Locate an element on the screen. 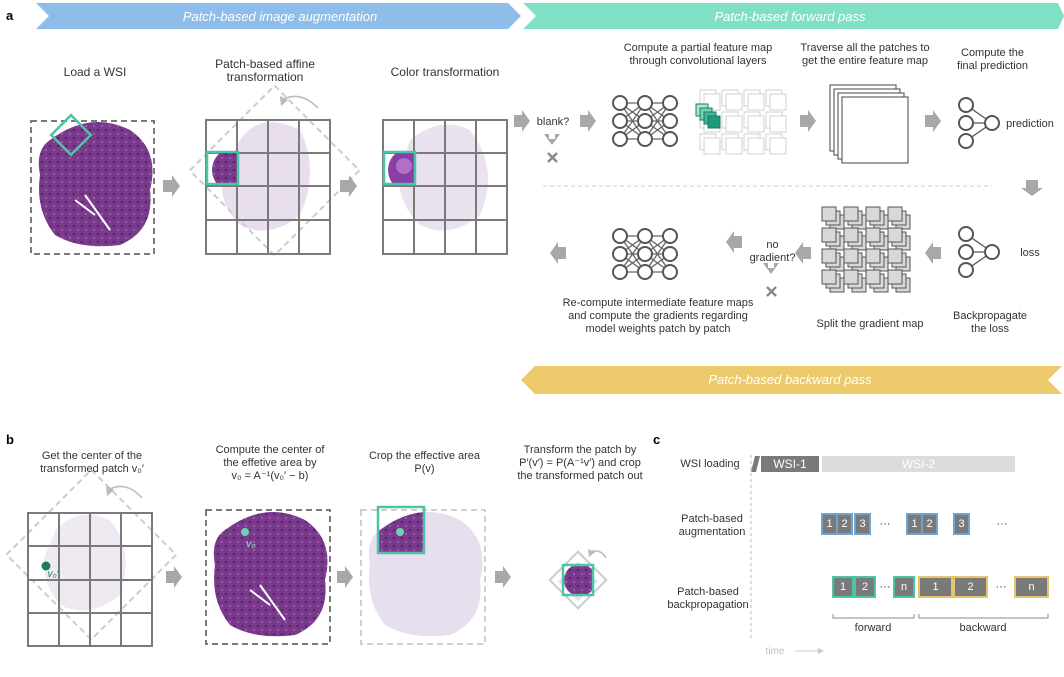 Image resolution: width=1064 pixels, height=677 pixels. wsi2-bar is located at coordinates (918, 464).